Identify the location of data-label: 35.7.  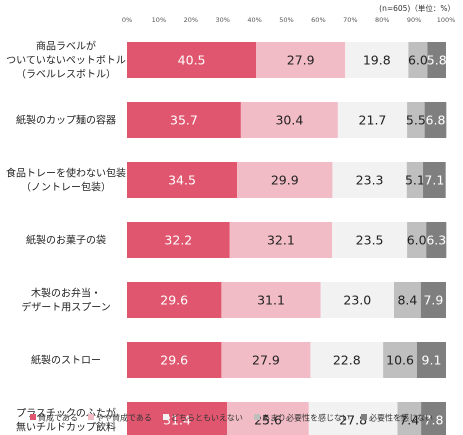
(184, 120).